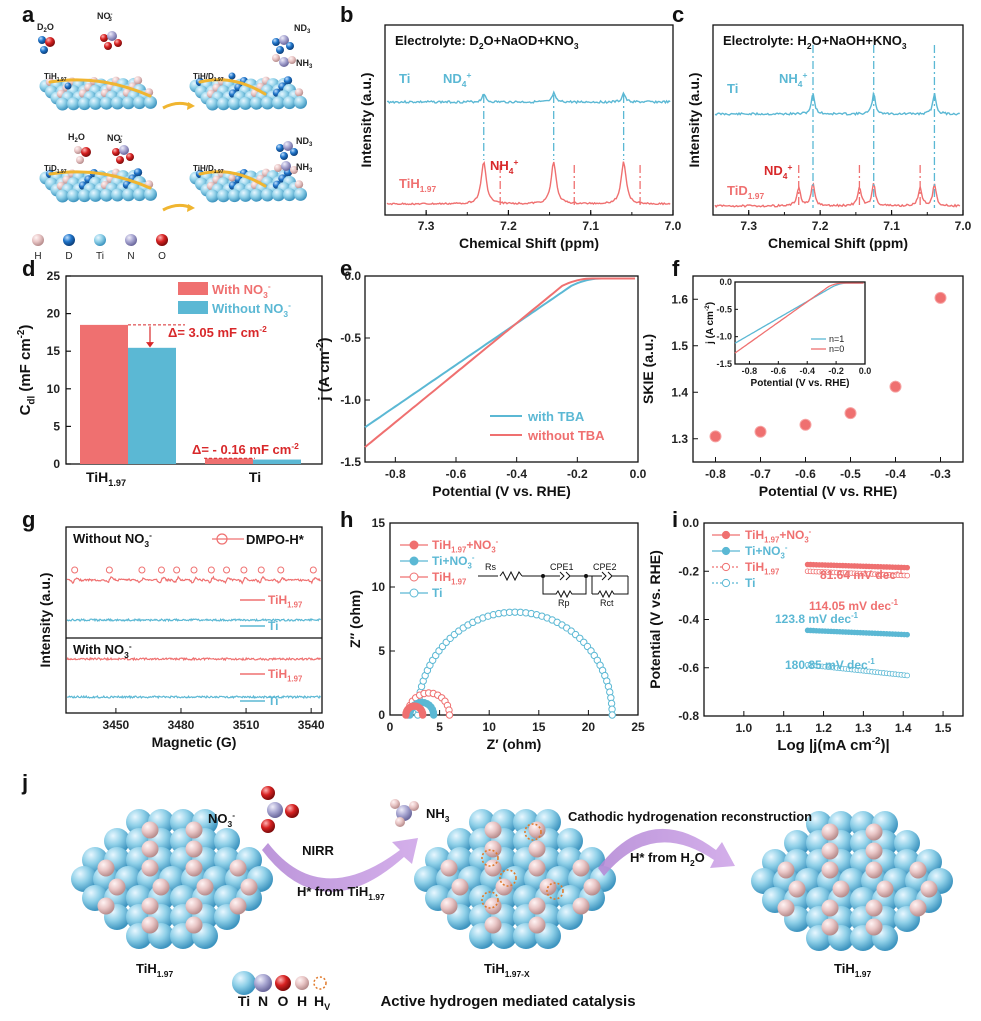 The width and height of the screenshot is (981, 1021). What do you see at coordinates (395, 804) in the screenshot?
I see `nh3-h-atom` at bounding box center [395, 804].